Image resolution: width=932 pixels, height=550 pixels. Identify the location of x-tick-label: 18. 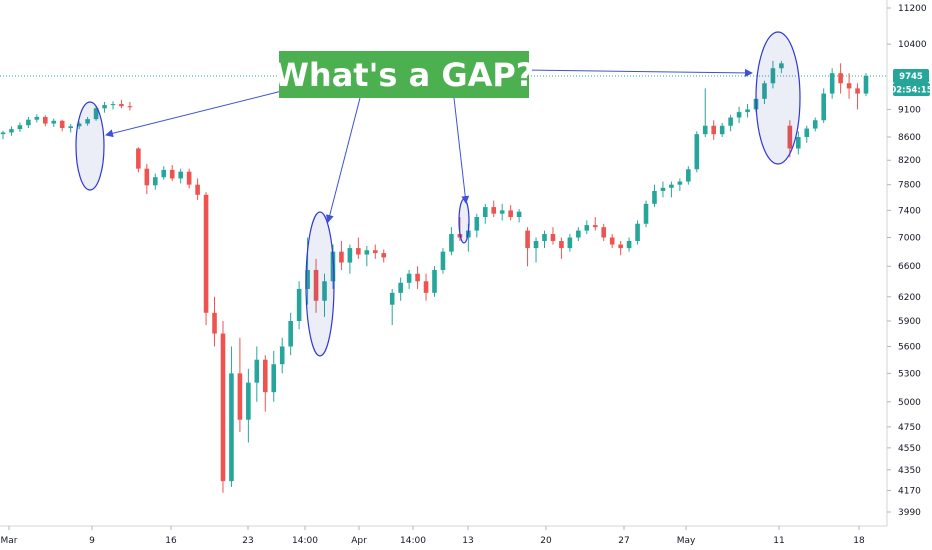
(859, 541).